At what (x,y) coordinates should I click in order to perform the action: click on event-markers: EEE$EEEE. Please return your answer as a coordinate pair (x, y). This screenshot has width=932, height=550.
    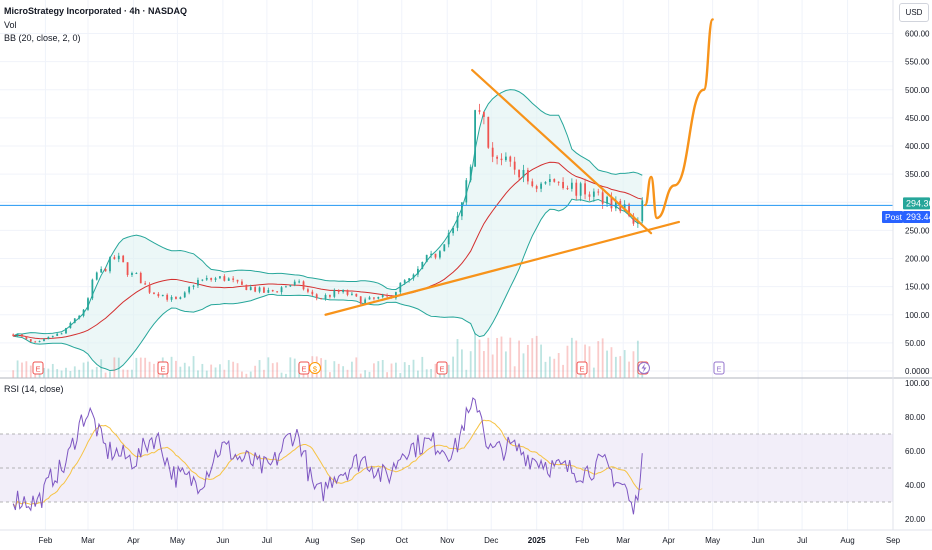
    Looking at the image, I should click on (378, 368).